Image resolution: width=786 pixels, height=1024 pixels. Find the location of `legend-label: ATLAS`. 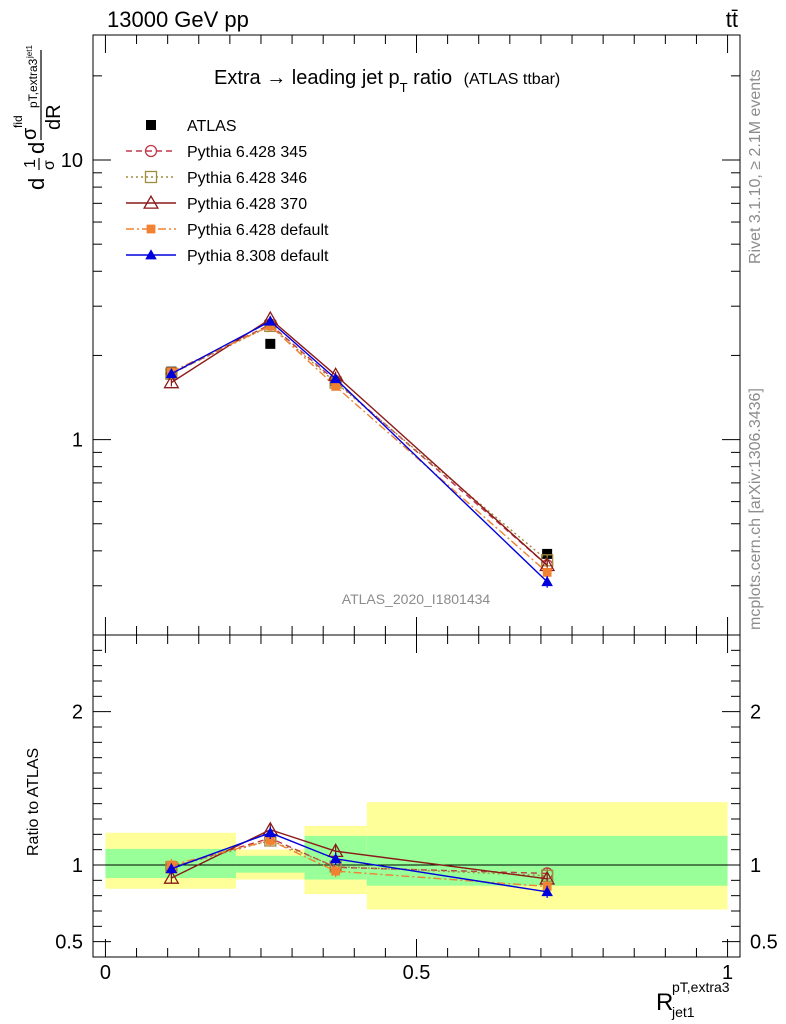

legend-label: ATLAS is located at coordinates (212, 126).